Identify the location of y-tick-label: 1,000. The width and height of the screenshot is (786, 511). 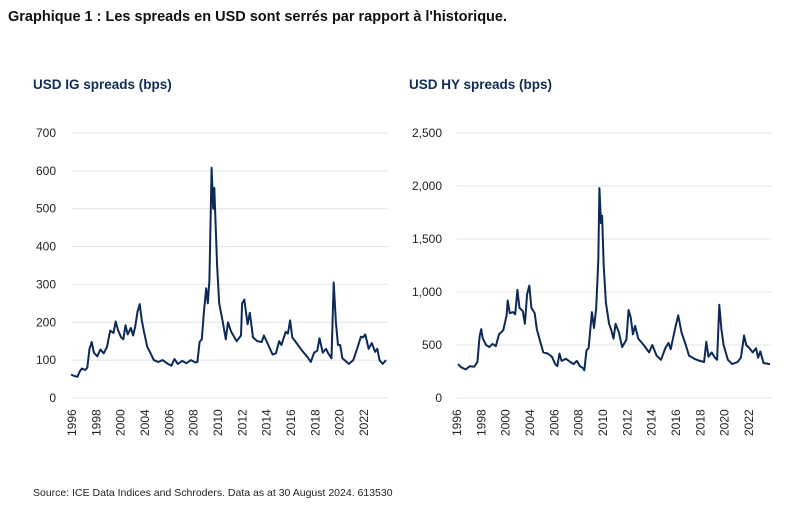
(427, 292).